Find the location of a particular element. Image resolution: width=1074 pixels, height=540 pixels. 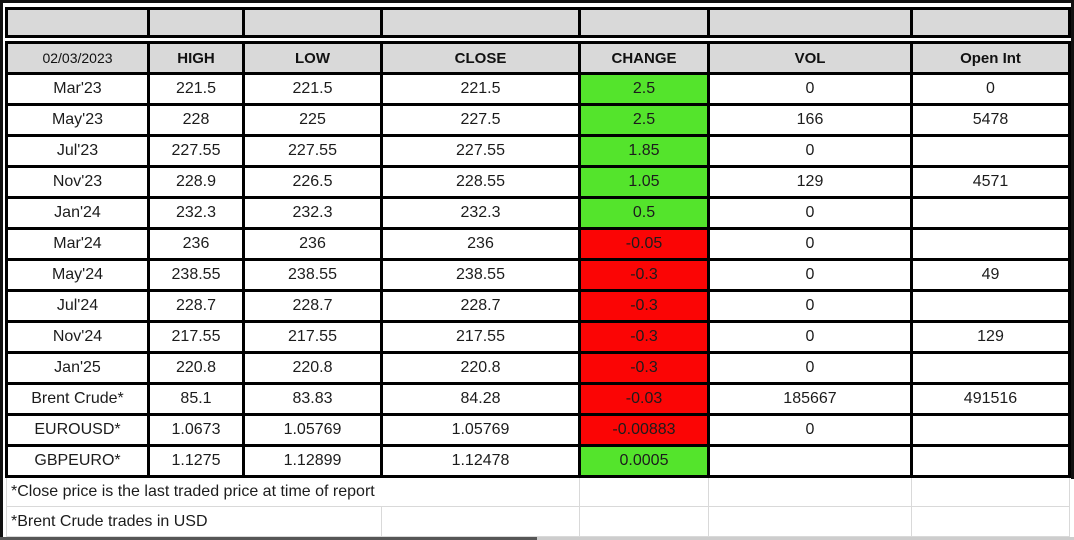

high-value: 85.1 is located at coordinates (196, 399).